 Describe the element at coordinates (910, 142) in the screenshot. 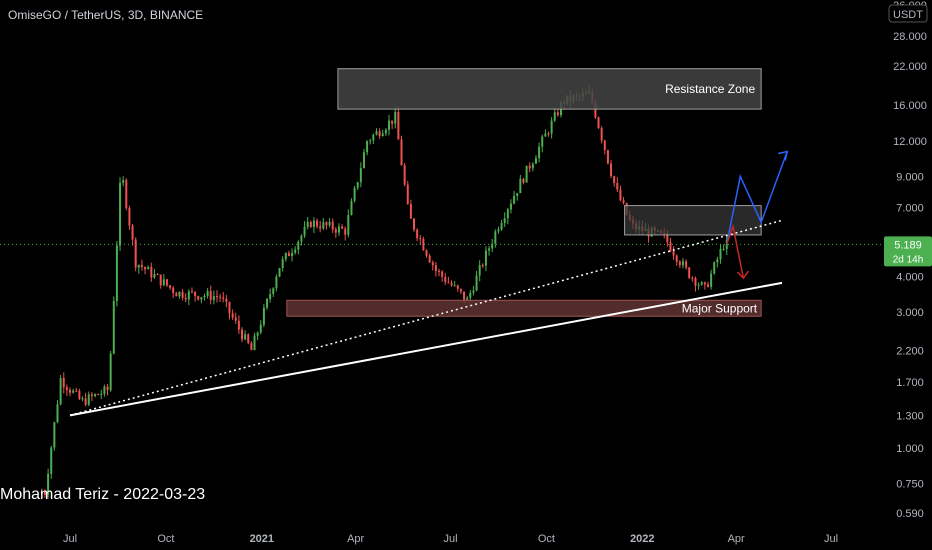

I see `price-tick-label: 12.000` at that location.